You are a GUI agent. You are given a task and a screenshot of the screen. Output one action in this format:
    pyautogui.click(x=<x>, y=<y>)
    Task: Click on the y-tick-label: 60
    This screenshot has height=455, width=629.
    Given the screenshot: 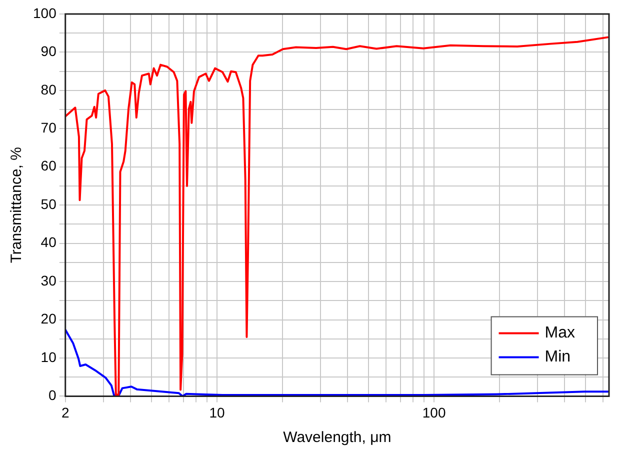 What is the action you would take?
    pyautogui.click(x=48, y=166)
    